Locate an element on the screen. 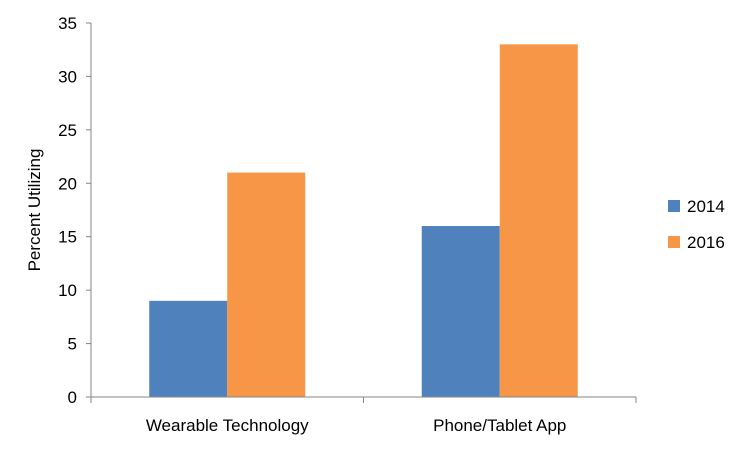 The image size is (750, 450). y-tick-label: 20 is located at coordinates (67, 183).